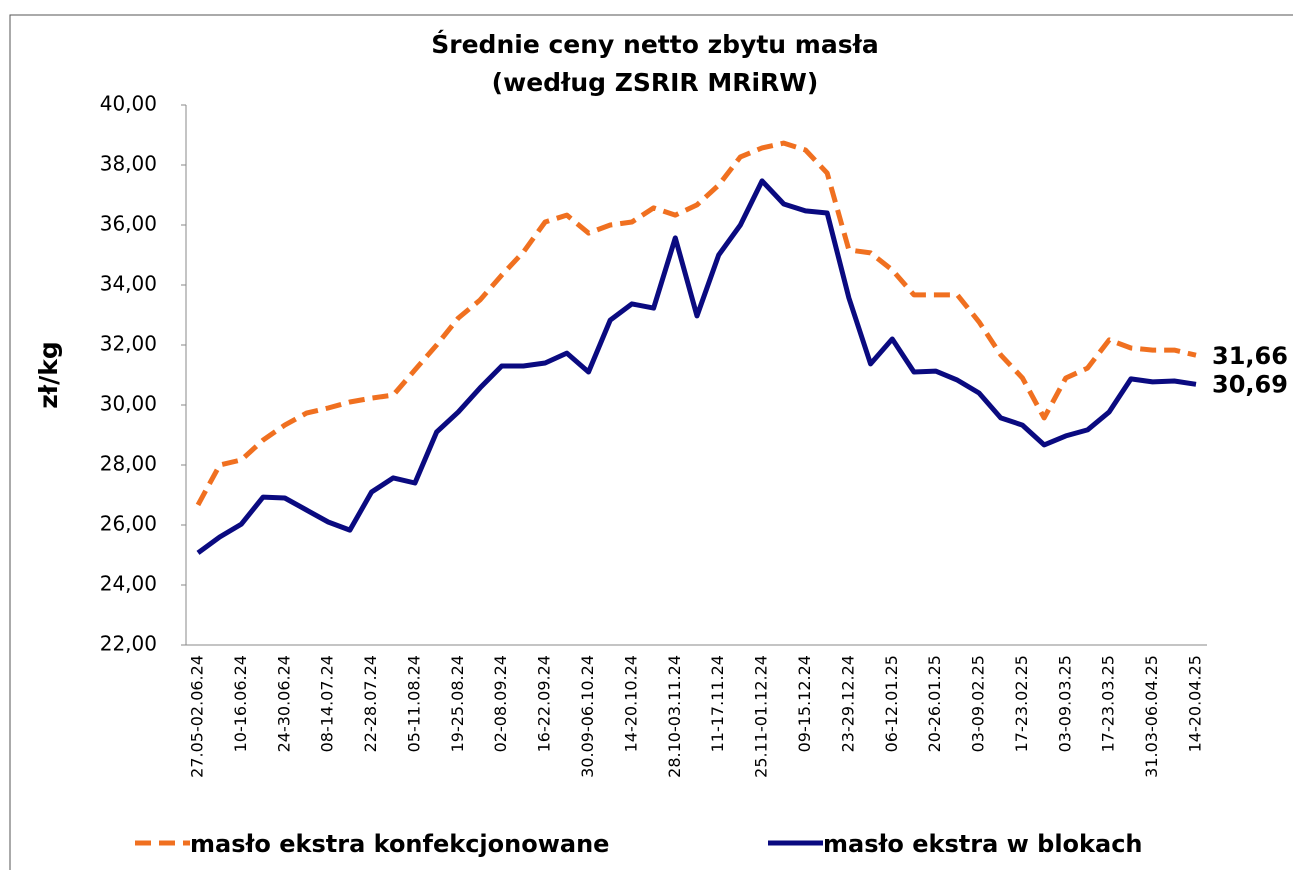  Describe the element at coordinates (891, 703) in the screenshot. I see `x-tick-label: 06-12.01.25` at that location.